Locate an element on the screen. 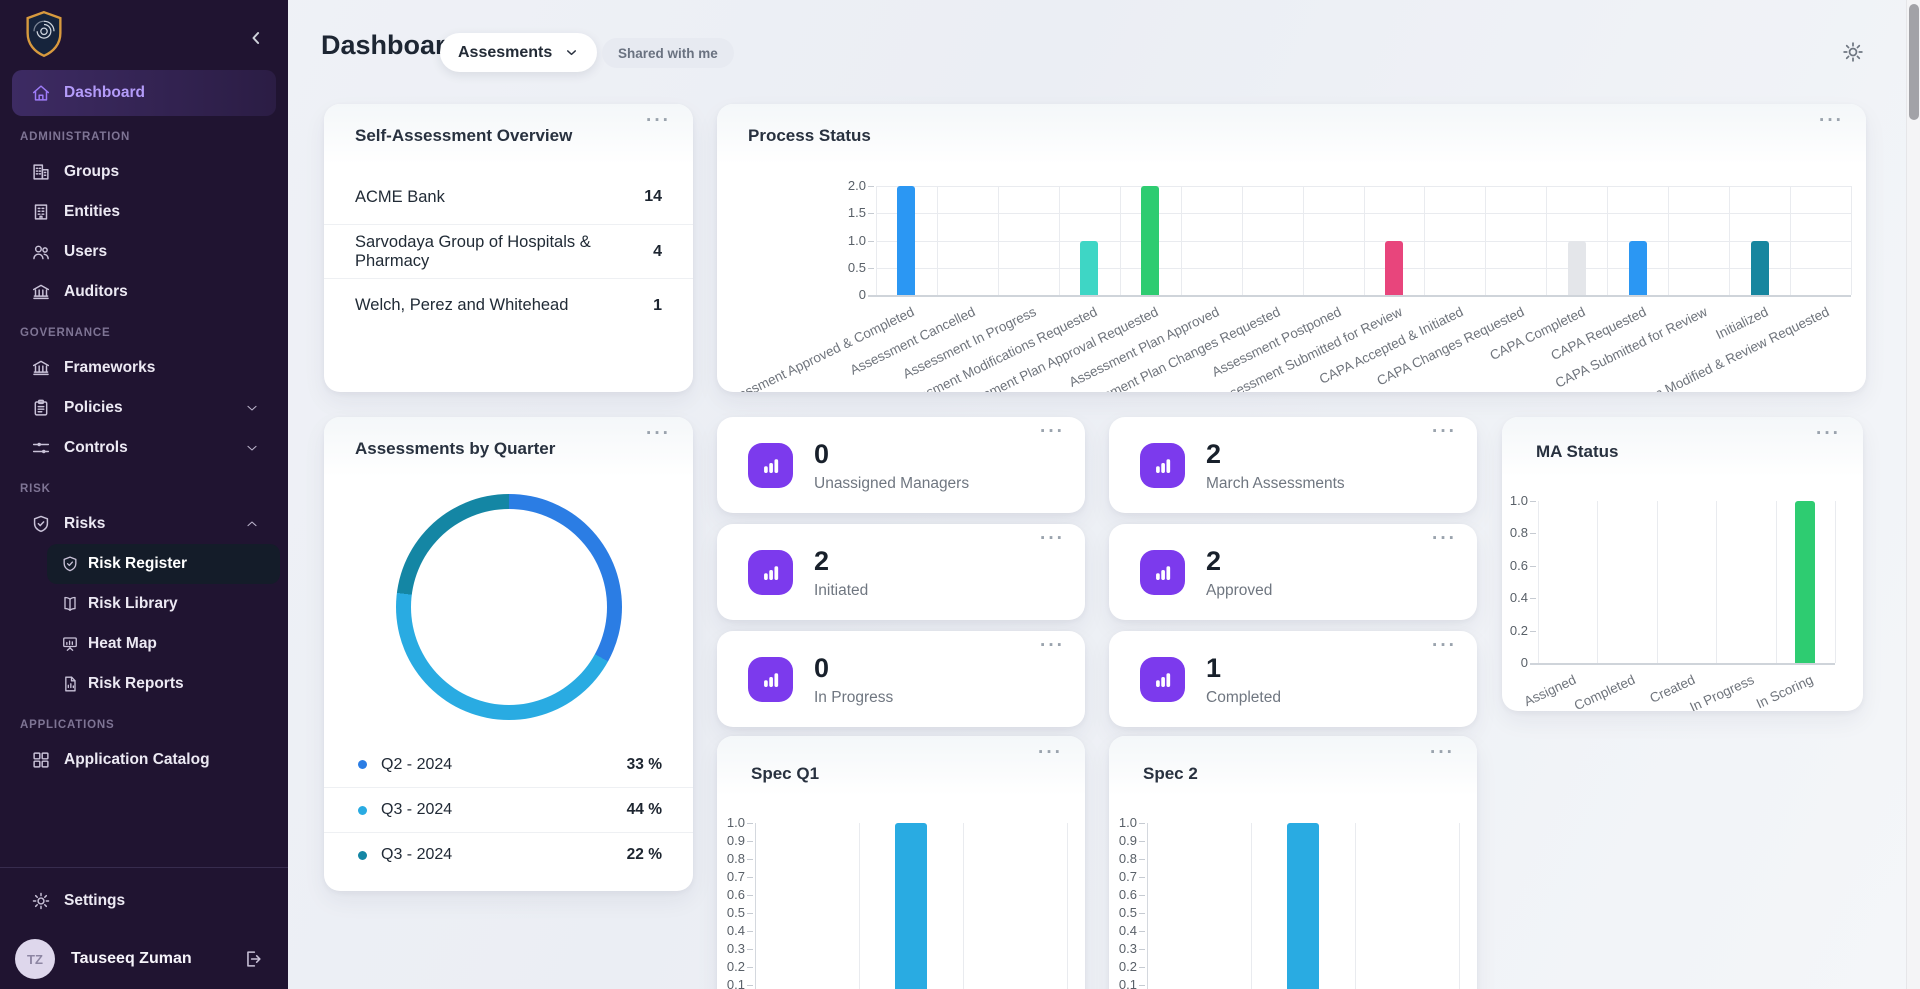 Image resolution: width=1920 pixels, height=989 pixels. building-icon is located at coordinates (41, 212).